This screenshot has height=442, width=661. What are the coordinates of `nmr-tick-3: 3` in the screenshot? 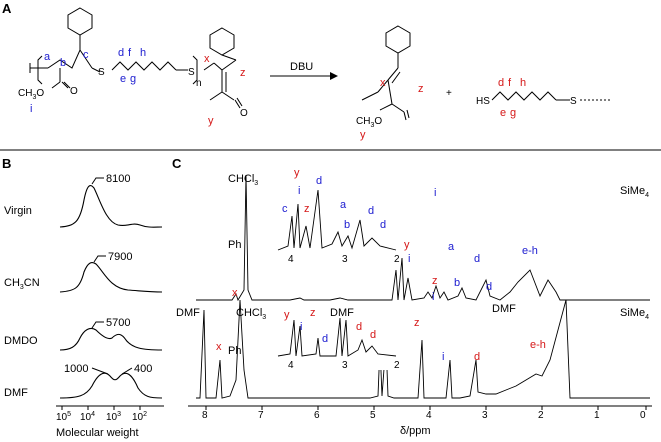 It's located at (485, 415).